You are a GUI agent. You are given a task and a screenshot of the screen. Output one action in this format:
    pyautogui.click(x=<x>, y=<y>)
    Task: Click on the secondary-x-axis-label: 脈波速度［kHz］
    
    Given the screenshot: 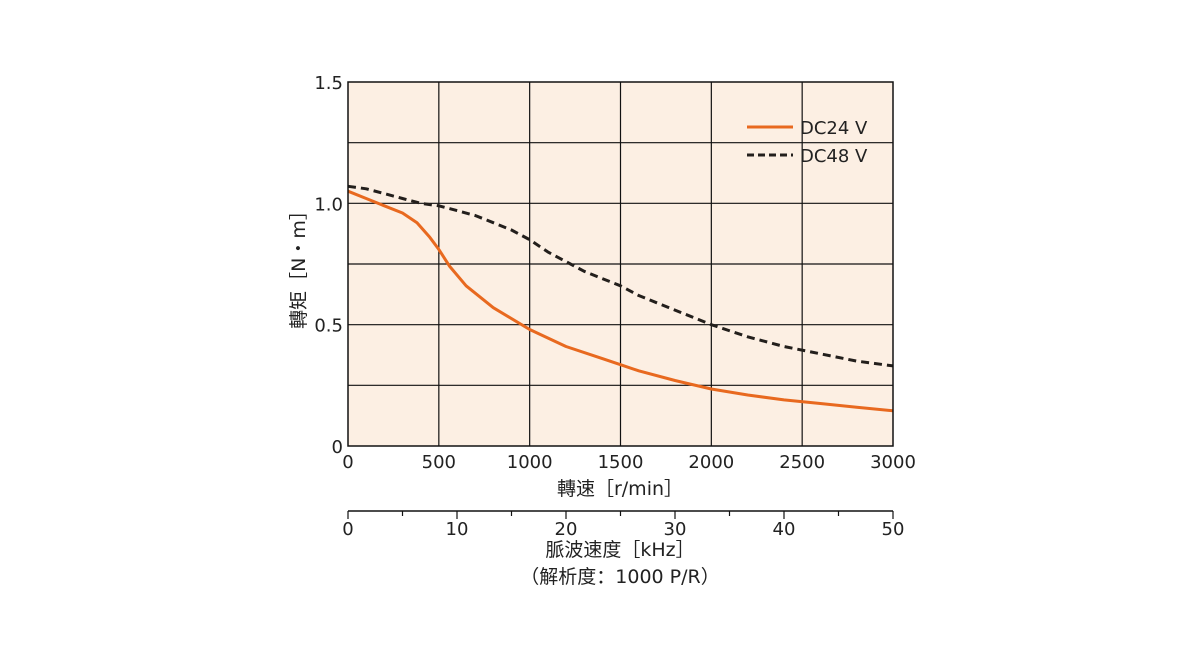 What is the action you would take?
    pyautogui.click(x=619, y=550)
    